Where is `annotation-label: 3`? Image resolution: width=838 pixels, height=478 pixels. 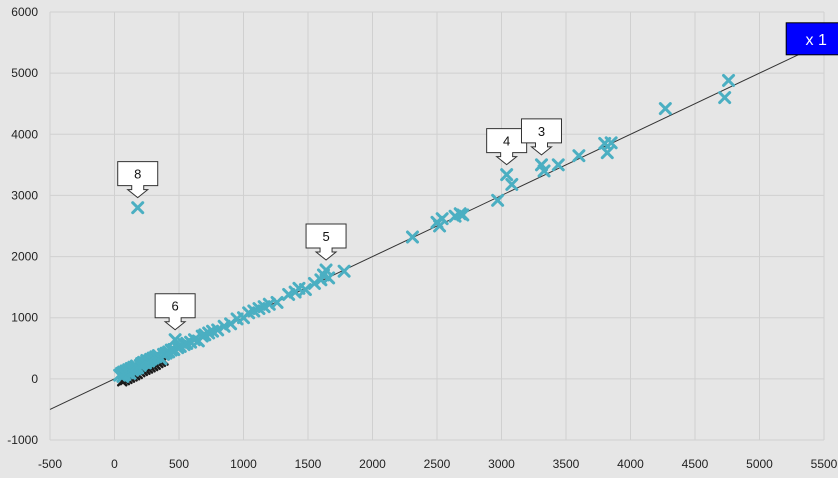
annotation-label: 3 is located at coordinates (541, 131).